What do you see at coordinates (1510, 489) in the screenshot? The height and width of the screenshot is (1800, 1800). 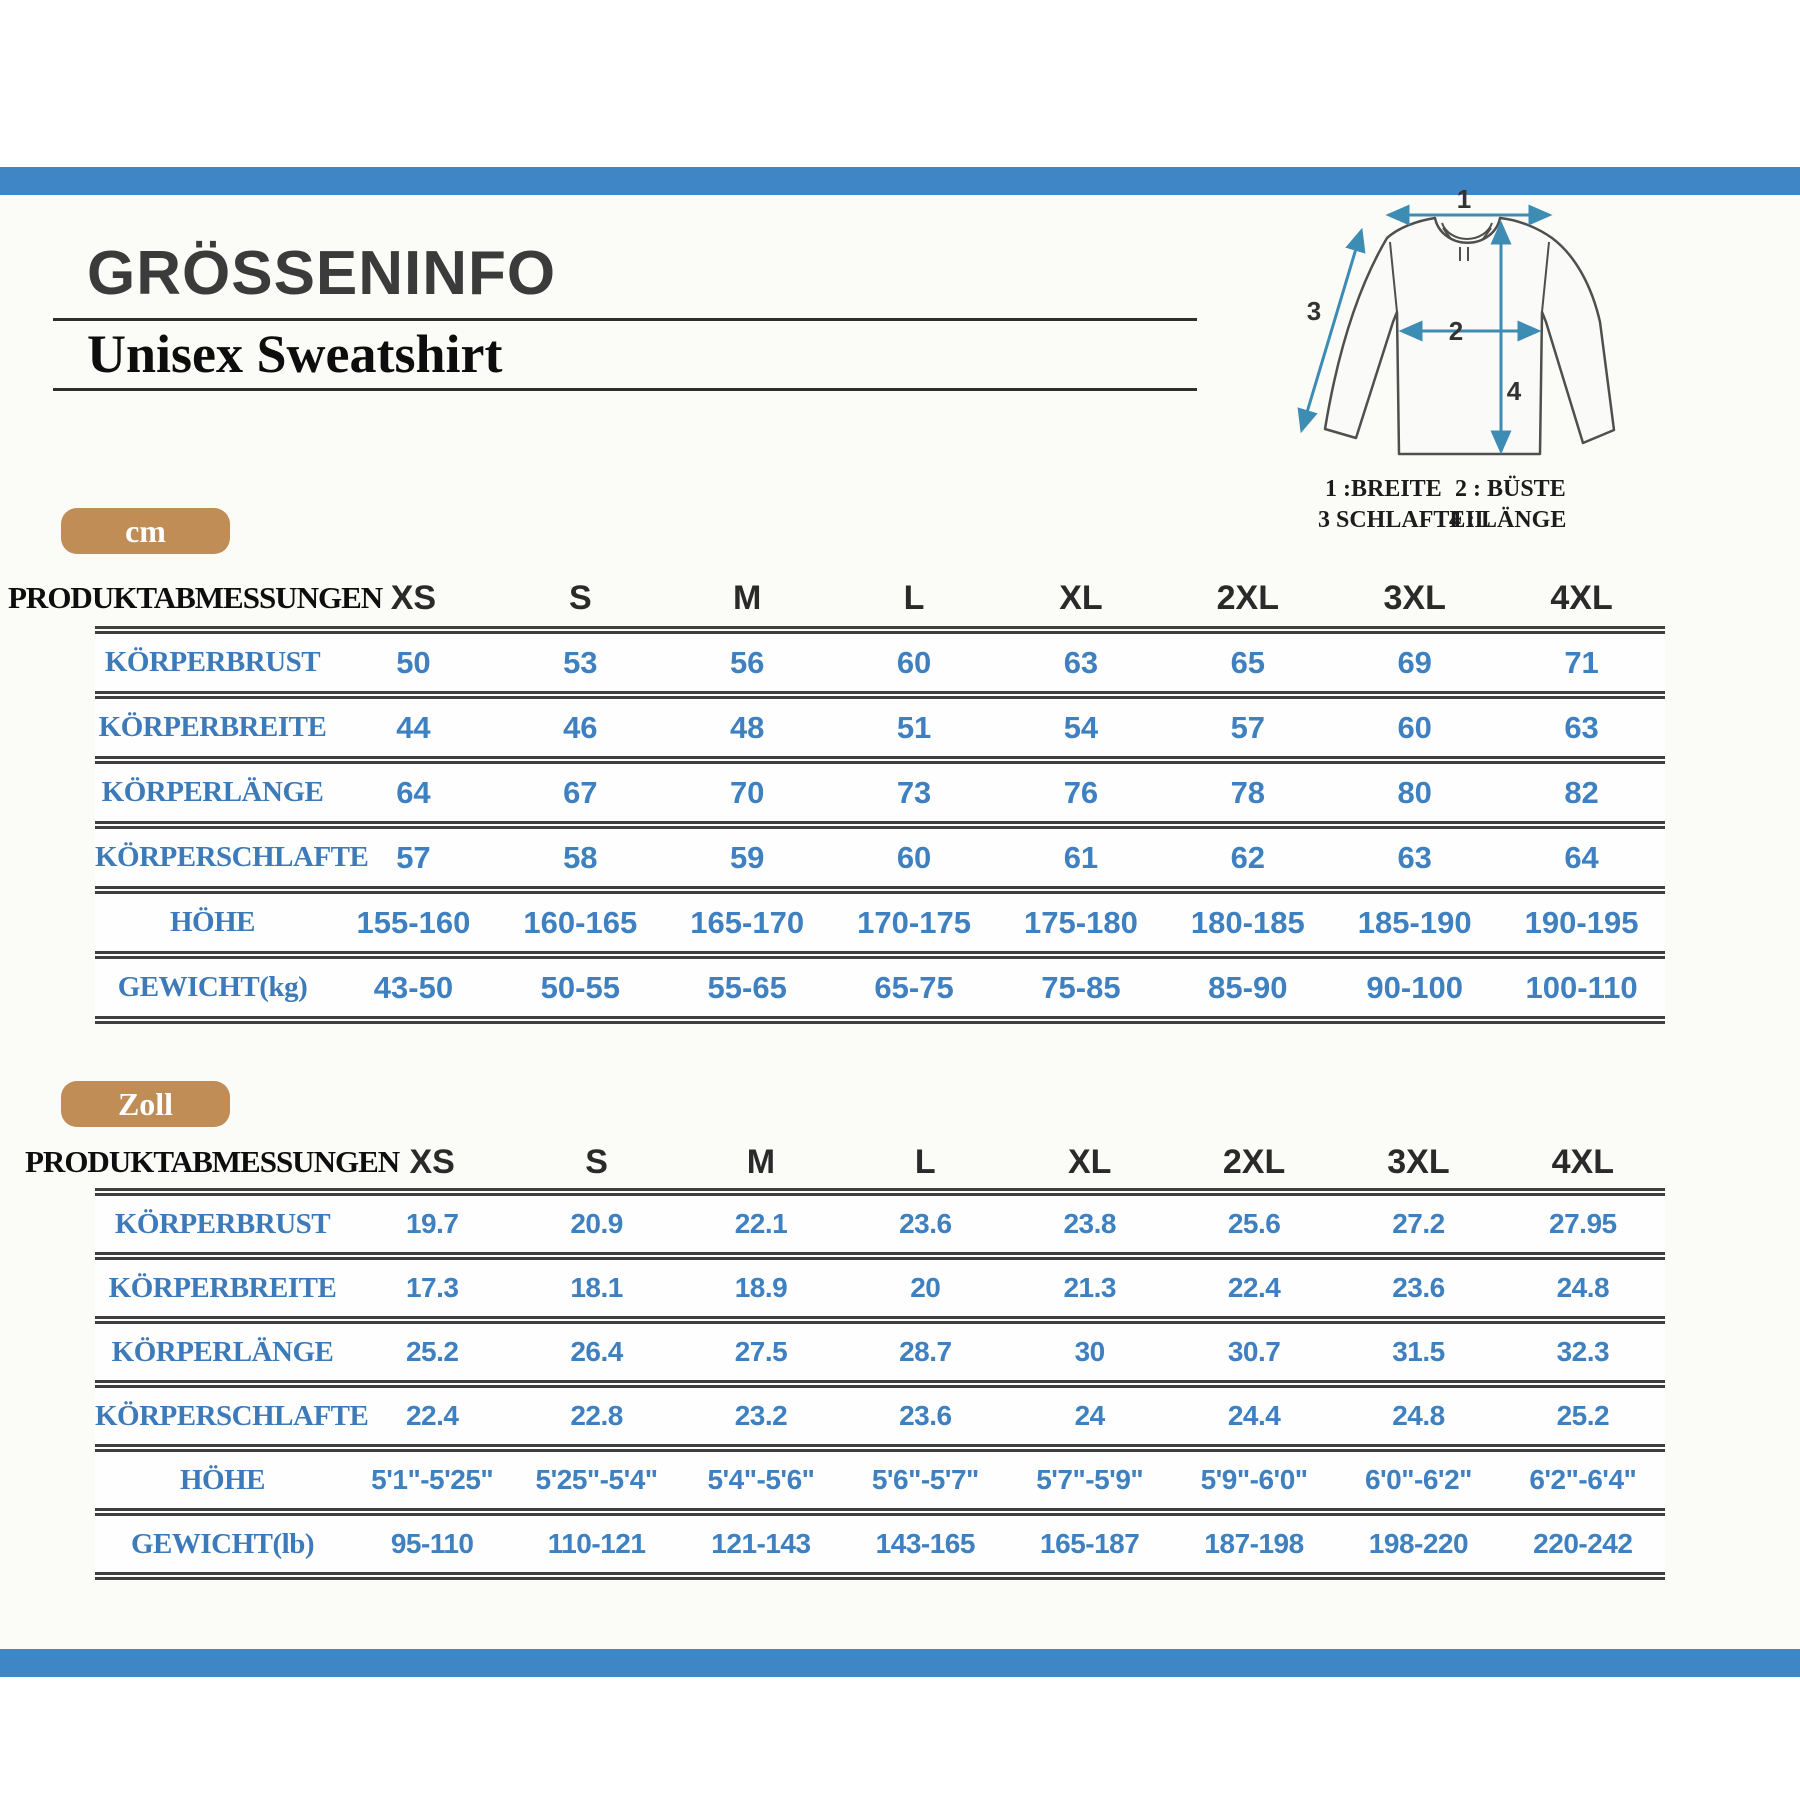 I see `legend-bueste: 2 : BÜSTE` at bounding box center [1510, 489].